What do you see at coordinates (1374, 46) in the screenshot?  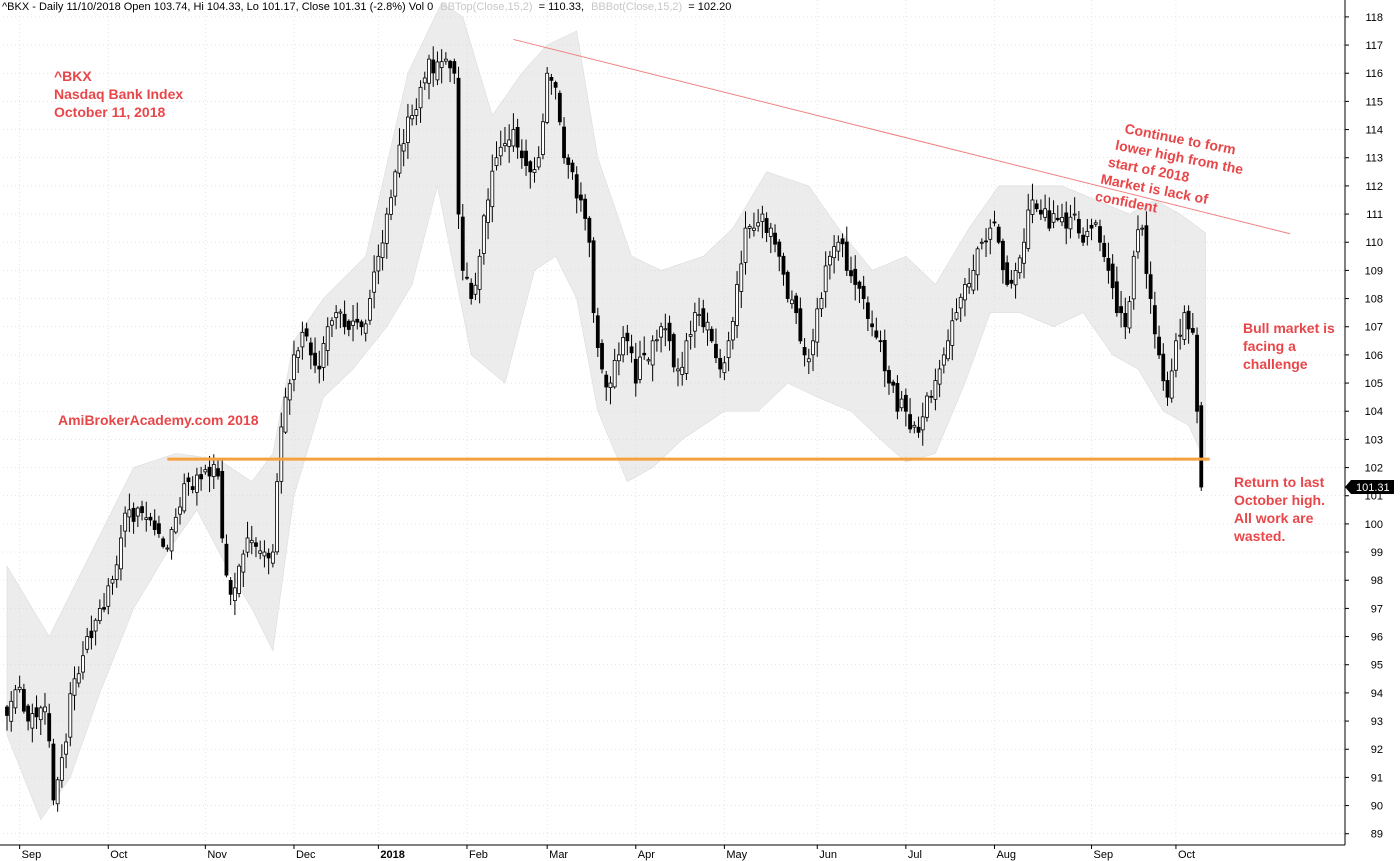 I see `price-tick-label: 117` at bounding box center [1374, 46].